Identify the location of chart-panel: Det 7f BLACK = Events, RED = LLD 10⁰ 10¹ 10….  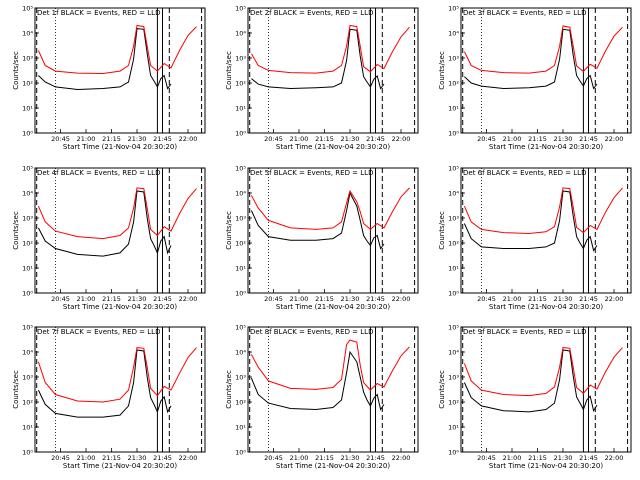
(109, 397).